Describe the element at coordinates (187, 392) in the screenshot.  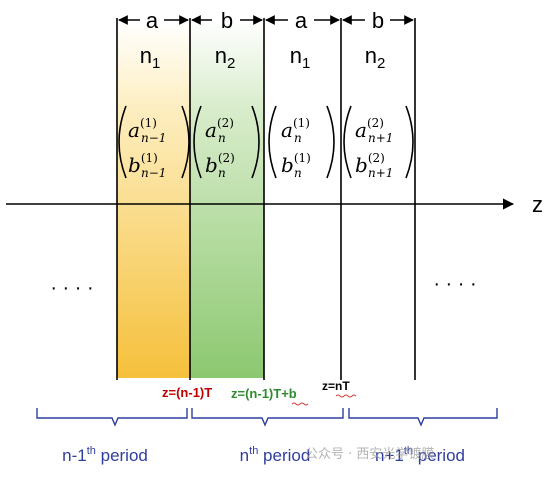
I see `boundary-label-left: z=(n-1)T` at that location.